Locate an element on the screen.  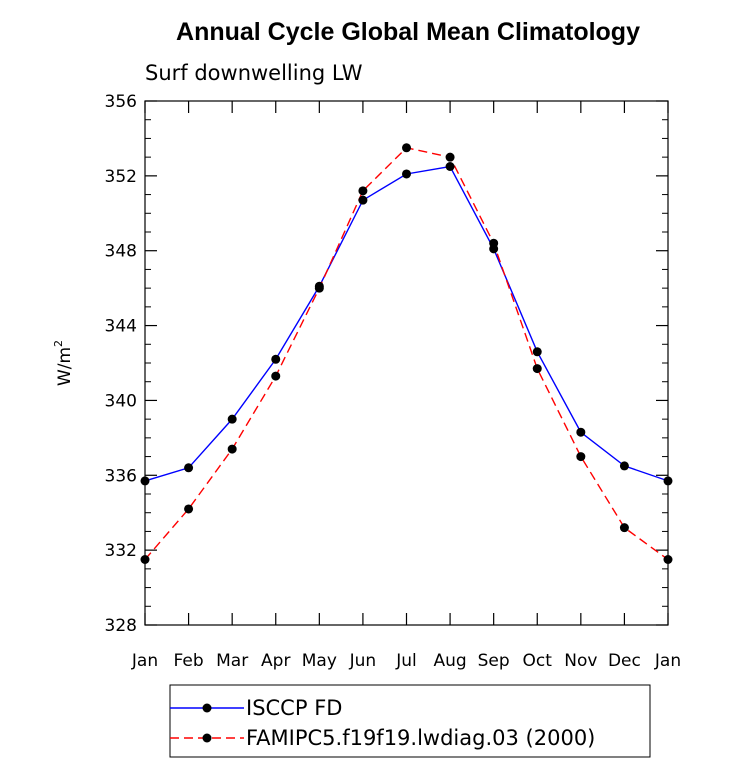
legend-box is located at coordinates (410, 721).